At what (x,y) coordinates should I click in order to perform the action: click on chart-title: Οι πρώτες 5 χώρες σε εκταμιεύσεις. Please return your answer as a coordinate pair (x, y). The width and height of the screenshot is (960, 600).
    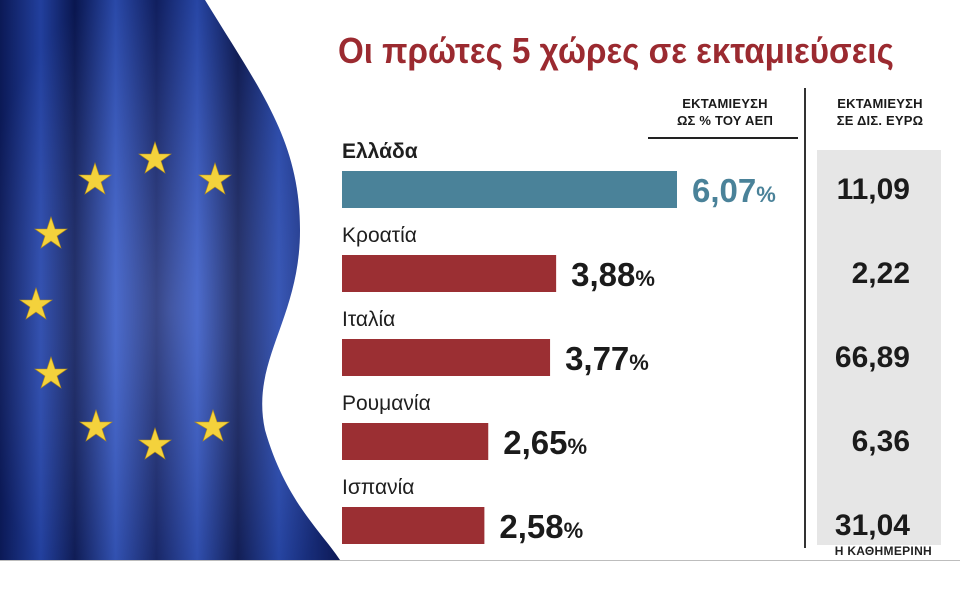
    Looking at the image, I should click on (616, 50).